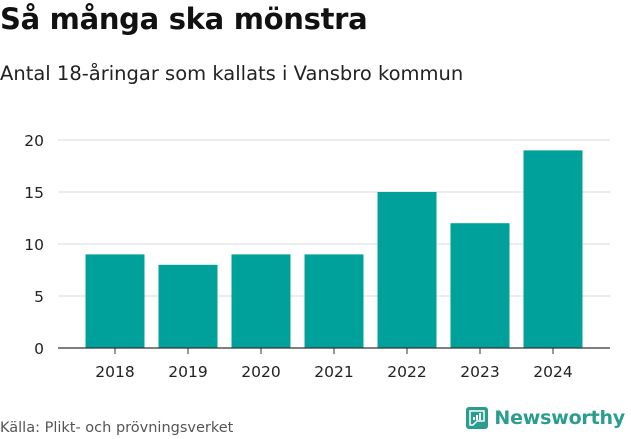 The height and width of the screenshot is (439, 631). What do you see at coordinates (117, 428) in the screenshot?
I see `source-note: Källa: Plikt- och prövningsverket` at bounding box center [117, 428].